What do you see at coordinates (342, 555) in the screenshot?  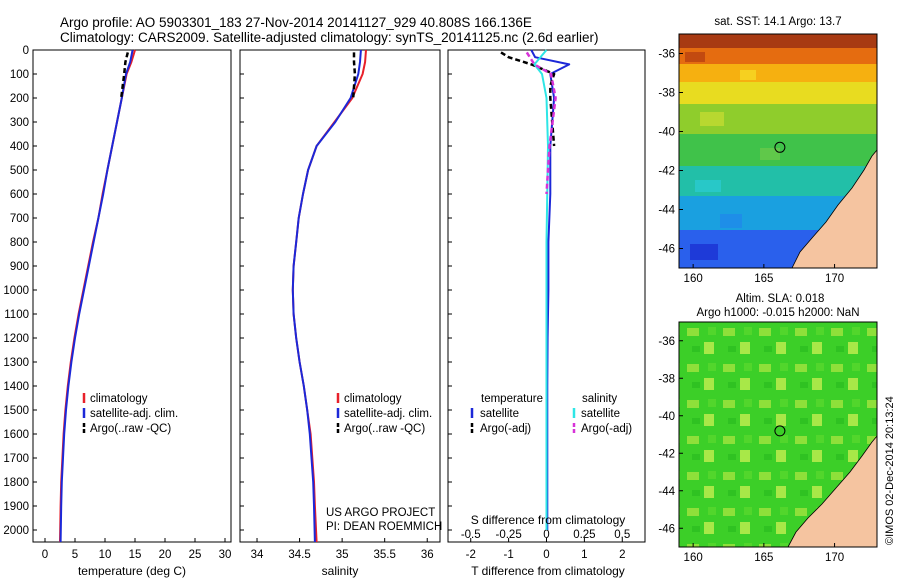 I see `x-tick-label: 35` at bounding box center [342, 555].